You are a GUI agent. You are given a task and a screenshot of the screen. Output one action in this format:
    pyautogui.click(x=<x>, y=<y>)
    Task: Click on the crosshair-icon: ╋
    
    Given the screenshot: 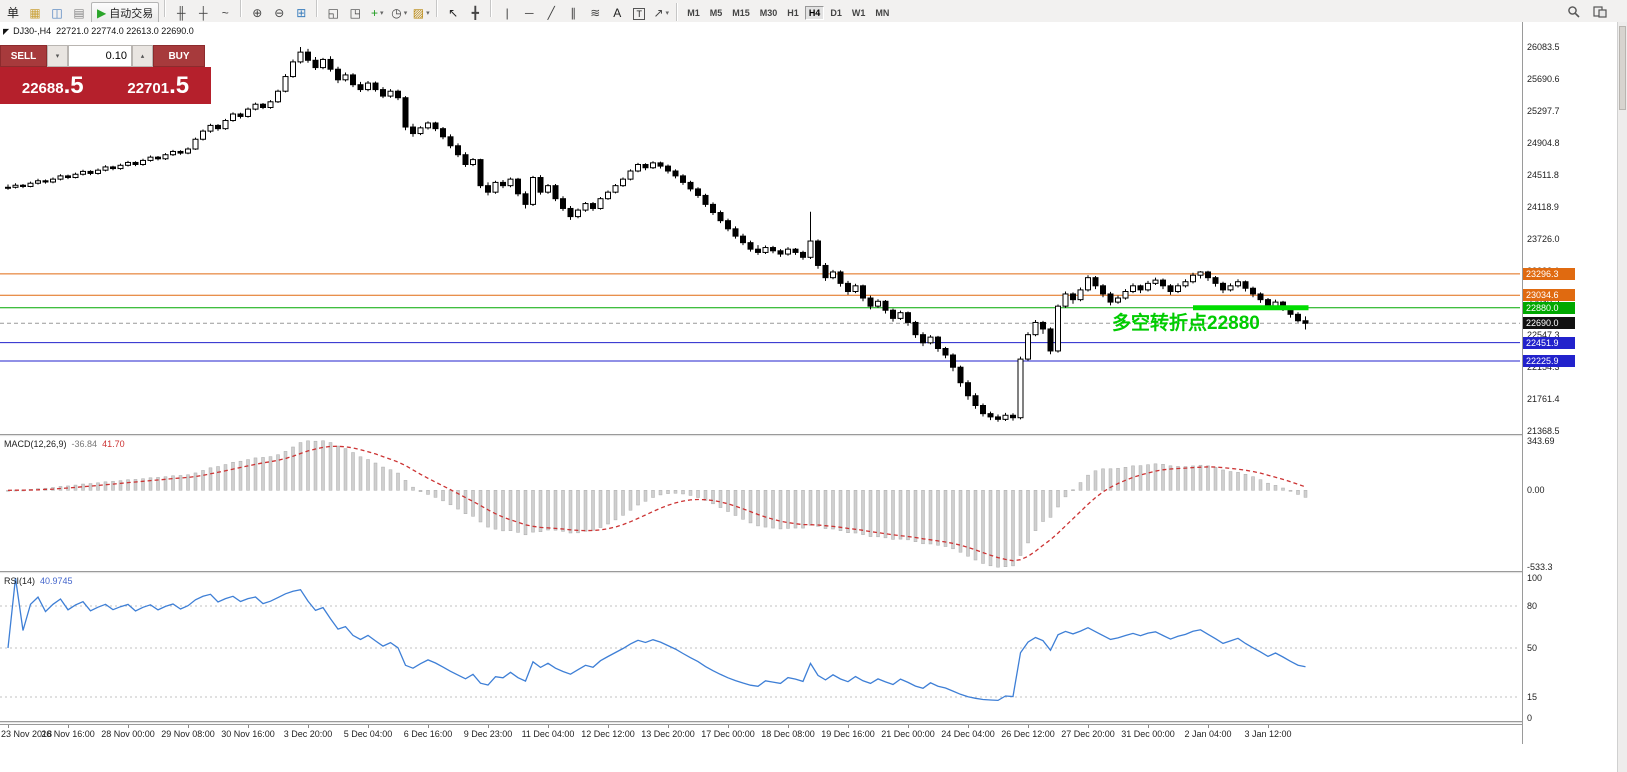 What is the action you would take?
    pyautogui.click(x=475, y=13)
    